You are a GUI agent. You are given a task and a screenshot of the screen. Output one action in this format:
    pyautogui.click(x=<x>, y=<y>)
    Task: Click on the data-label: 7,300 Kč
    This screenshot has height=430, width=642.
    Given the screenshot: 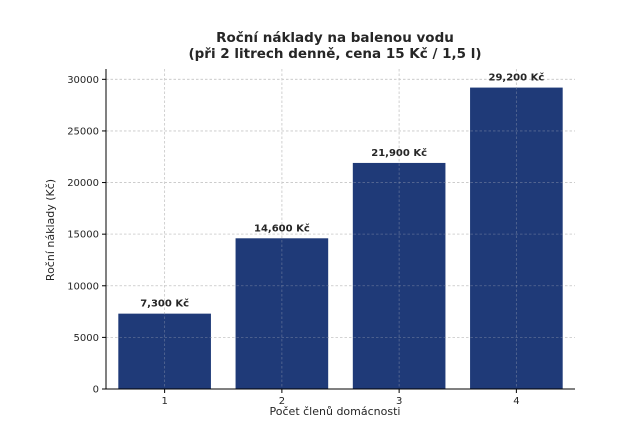 What is the action you would take?
    pyautogui.click(x=164, y=304)
    